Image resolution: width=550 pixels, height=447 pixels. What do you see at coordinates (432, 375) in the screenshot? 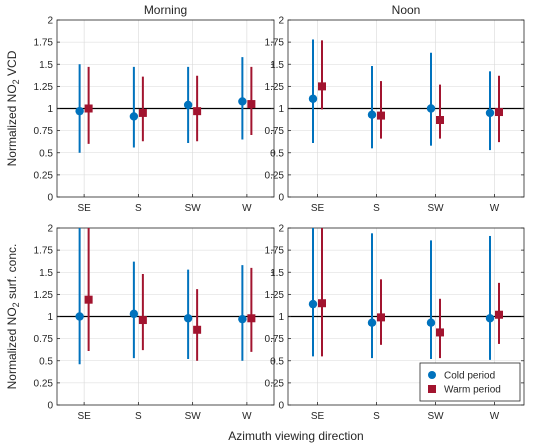
I see `legend-marker-cold` at bounding box center [432, 375].